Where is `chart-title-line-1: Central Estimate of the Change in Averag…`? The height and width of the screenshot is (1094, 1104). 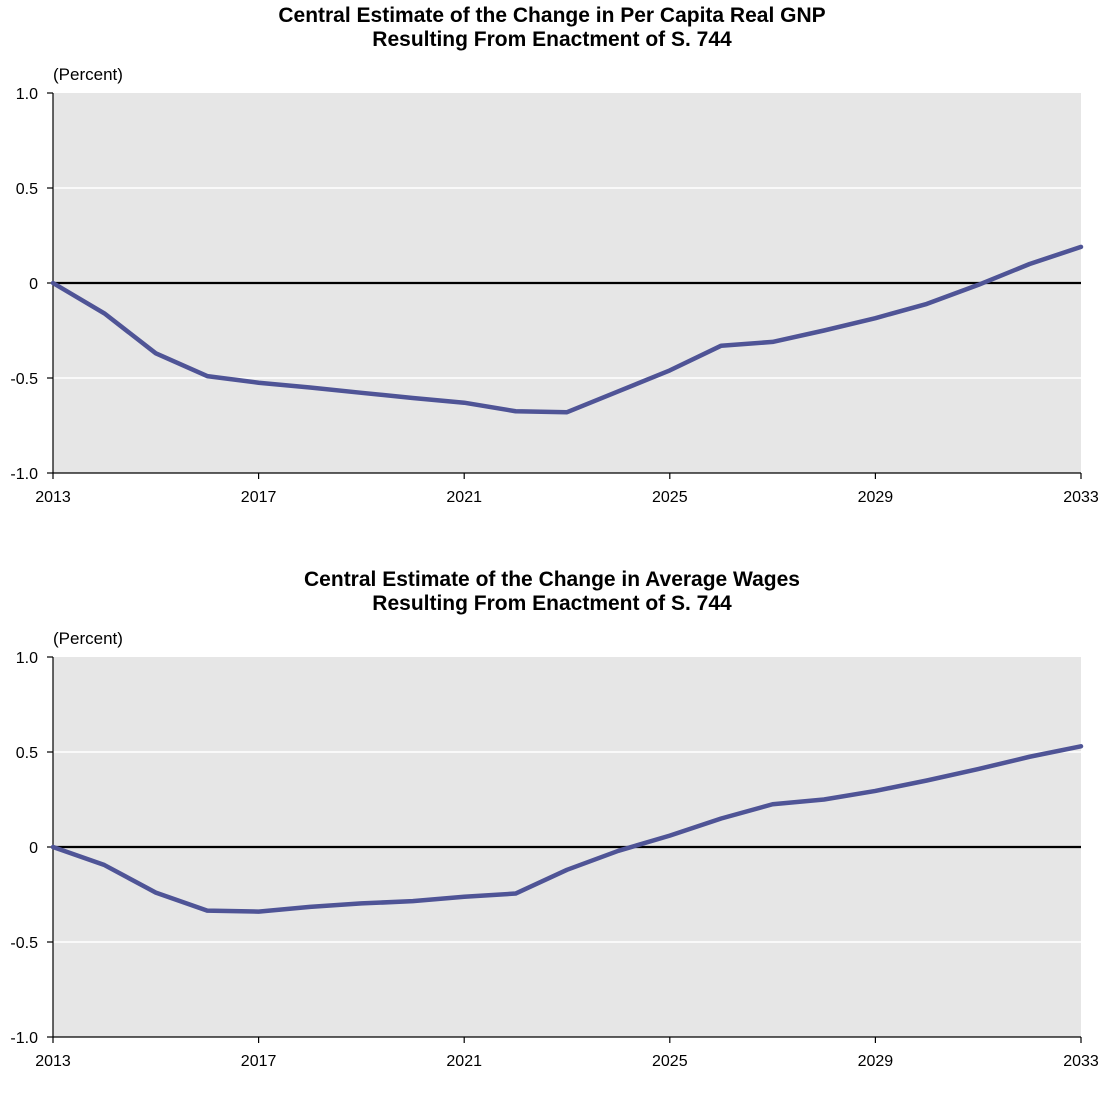 chart-title-line-1: Central Estimate of the Change in Averag… is located at coordinates (552, 579).